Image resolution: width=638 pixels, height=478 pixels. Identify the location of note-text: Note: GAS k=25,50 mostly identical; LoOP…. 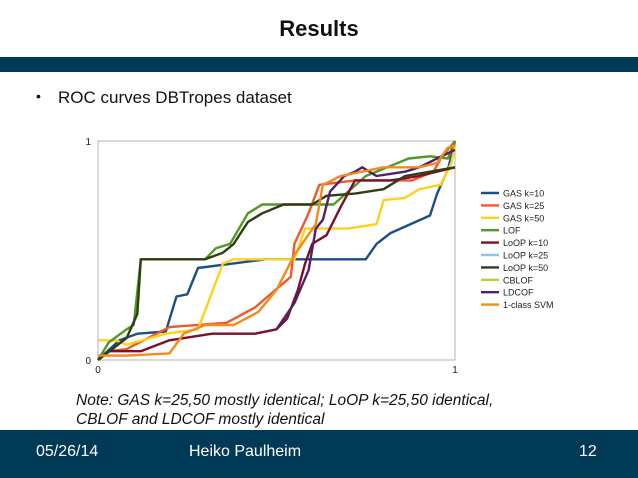
(284, 410).